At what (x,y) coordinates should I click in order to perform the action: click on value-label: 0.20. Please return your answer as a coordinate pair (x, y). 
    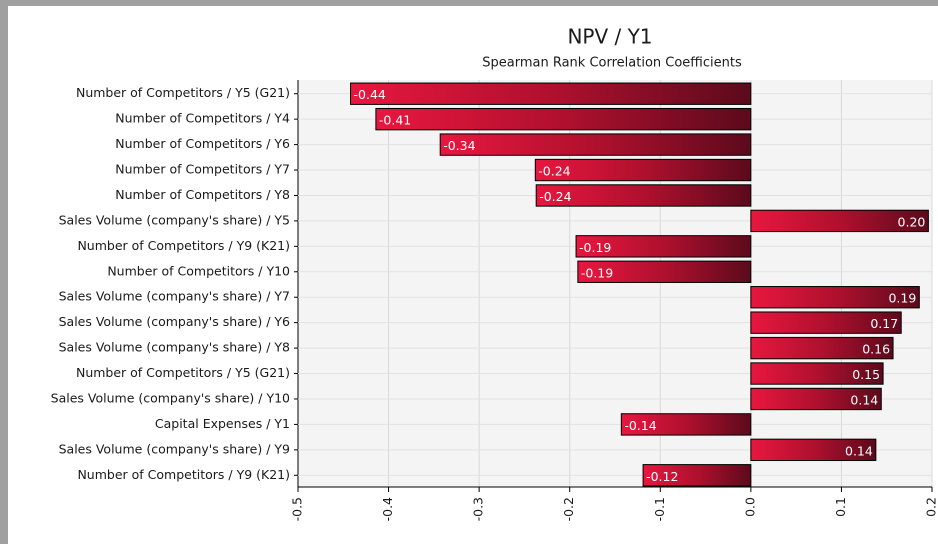
    Looking at the image, I should click on (912, 221).